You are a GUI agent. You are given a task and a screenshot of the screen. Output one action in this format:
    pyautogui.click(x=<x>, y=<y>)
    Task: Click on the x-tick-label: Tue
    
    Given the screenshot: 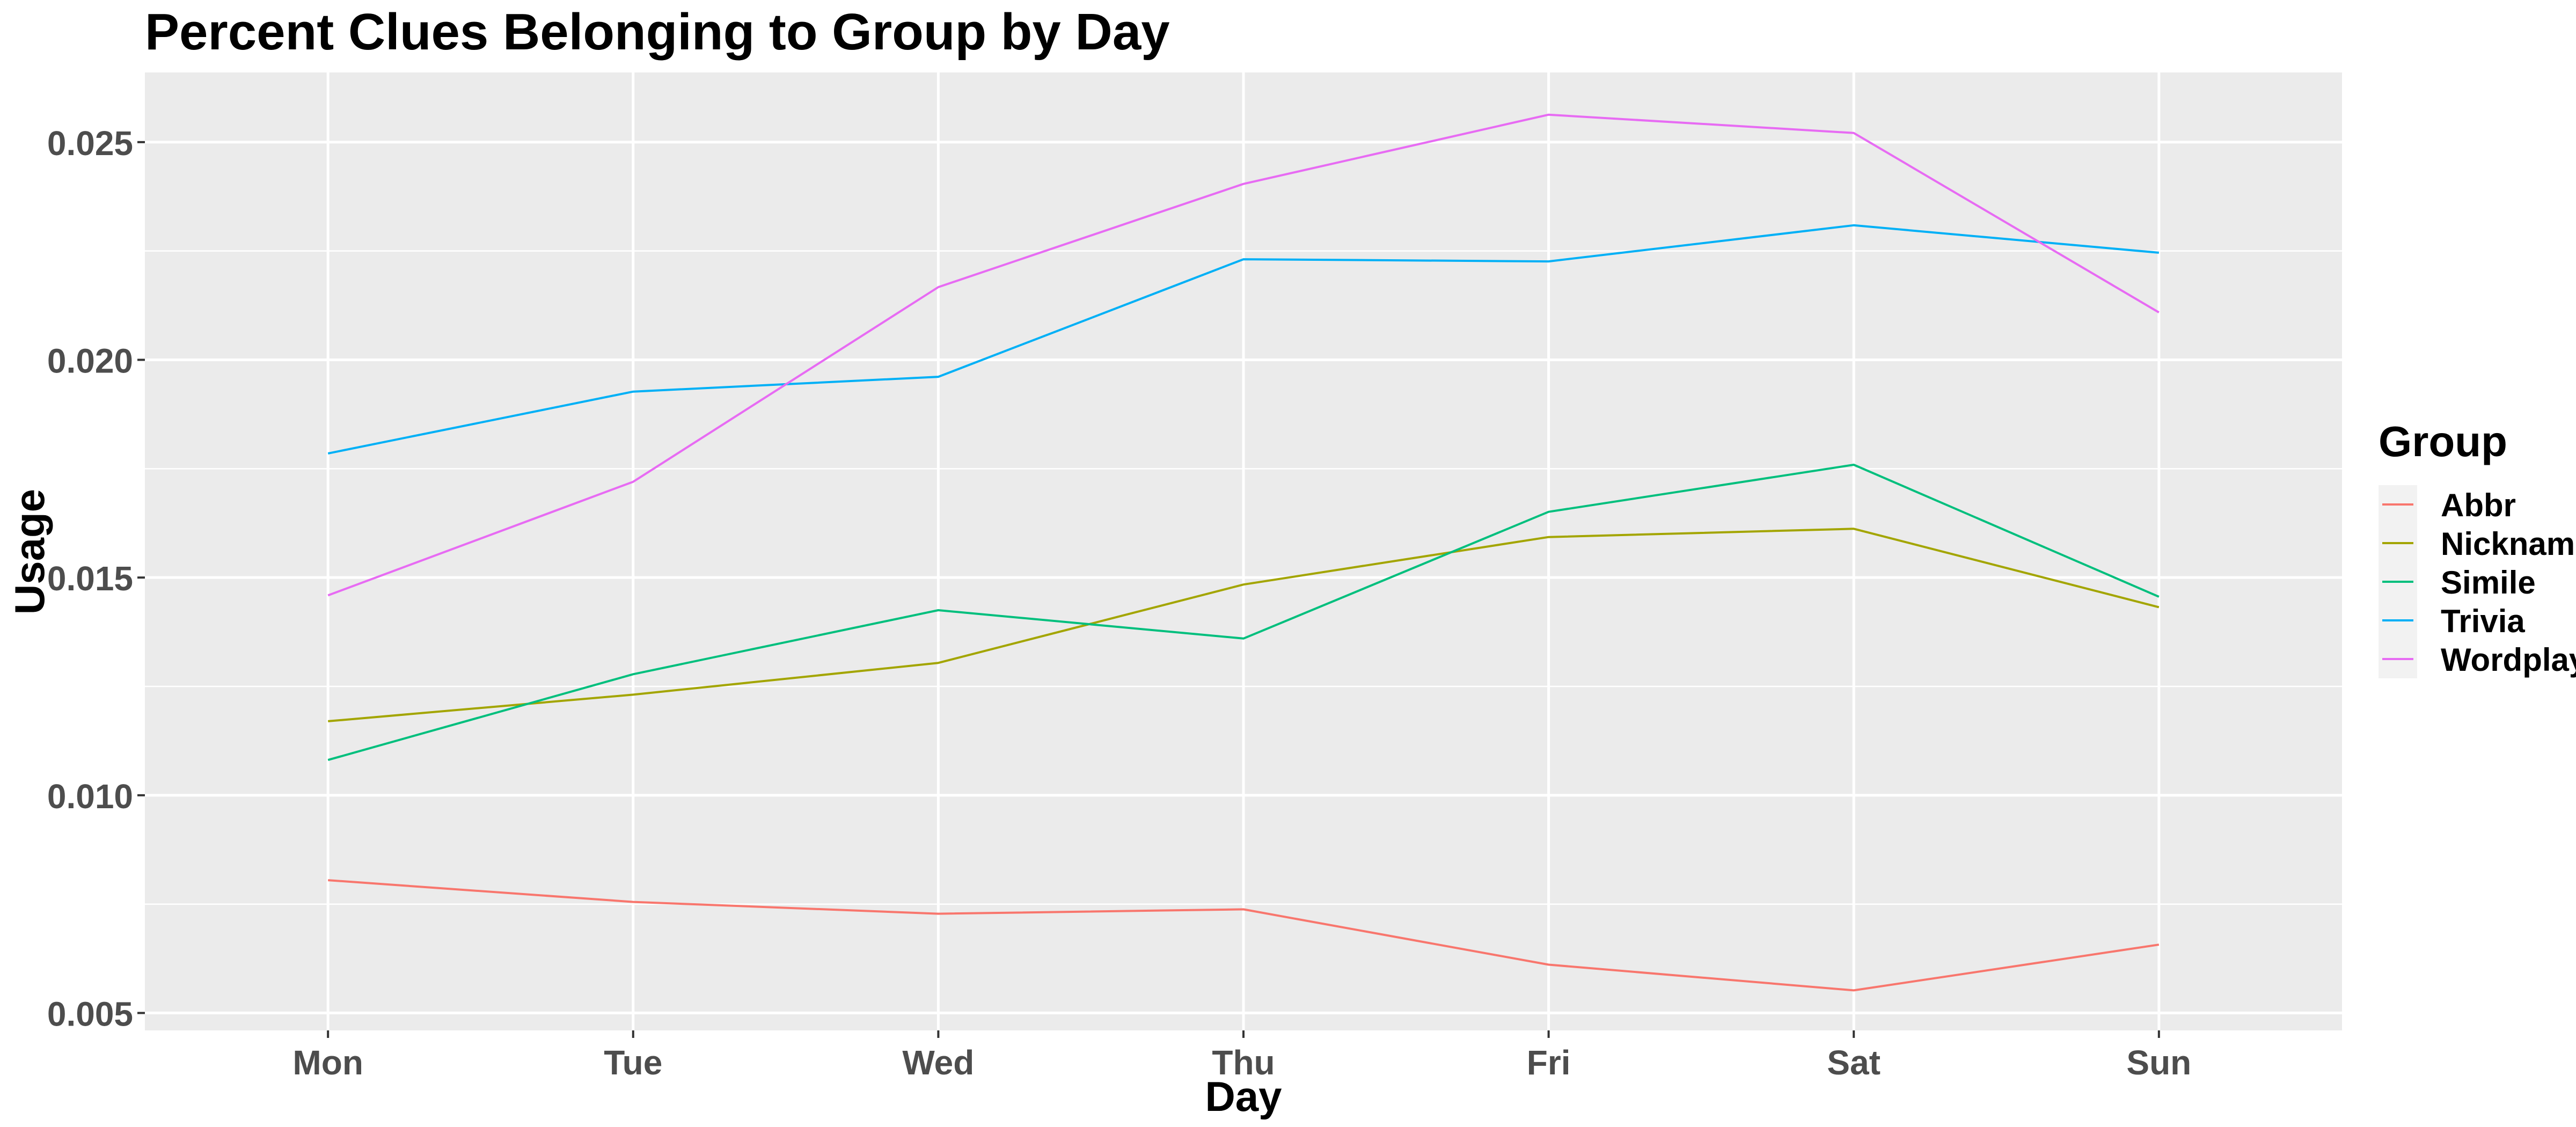 What is the action you would take?
    pyautogui.click(x=633, y=1062)
    